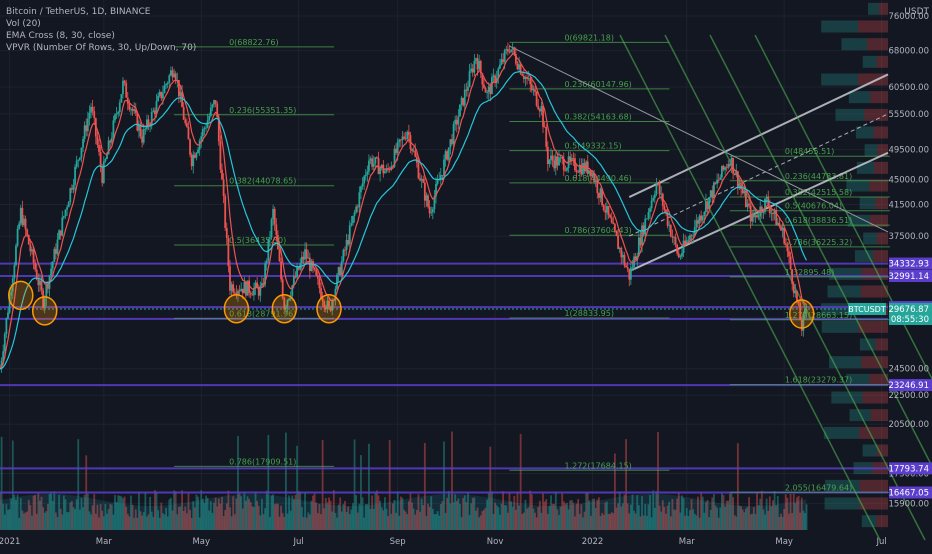 The height and width of the screenshot is (554, 932). I want to click on time-axis: 2021 Mar May Jul Sep Nov 2022 Mar May Jul, so click(443, 542).